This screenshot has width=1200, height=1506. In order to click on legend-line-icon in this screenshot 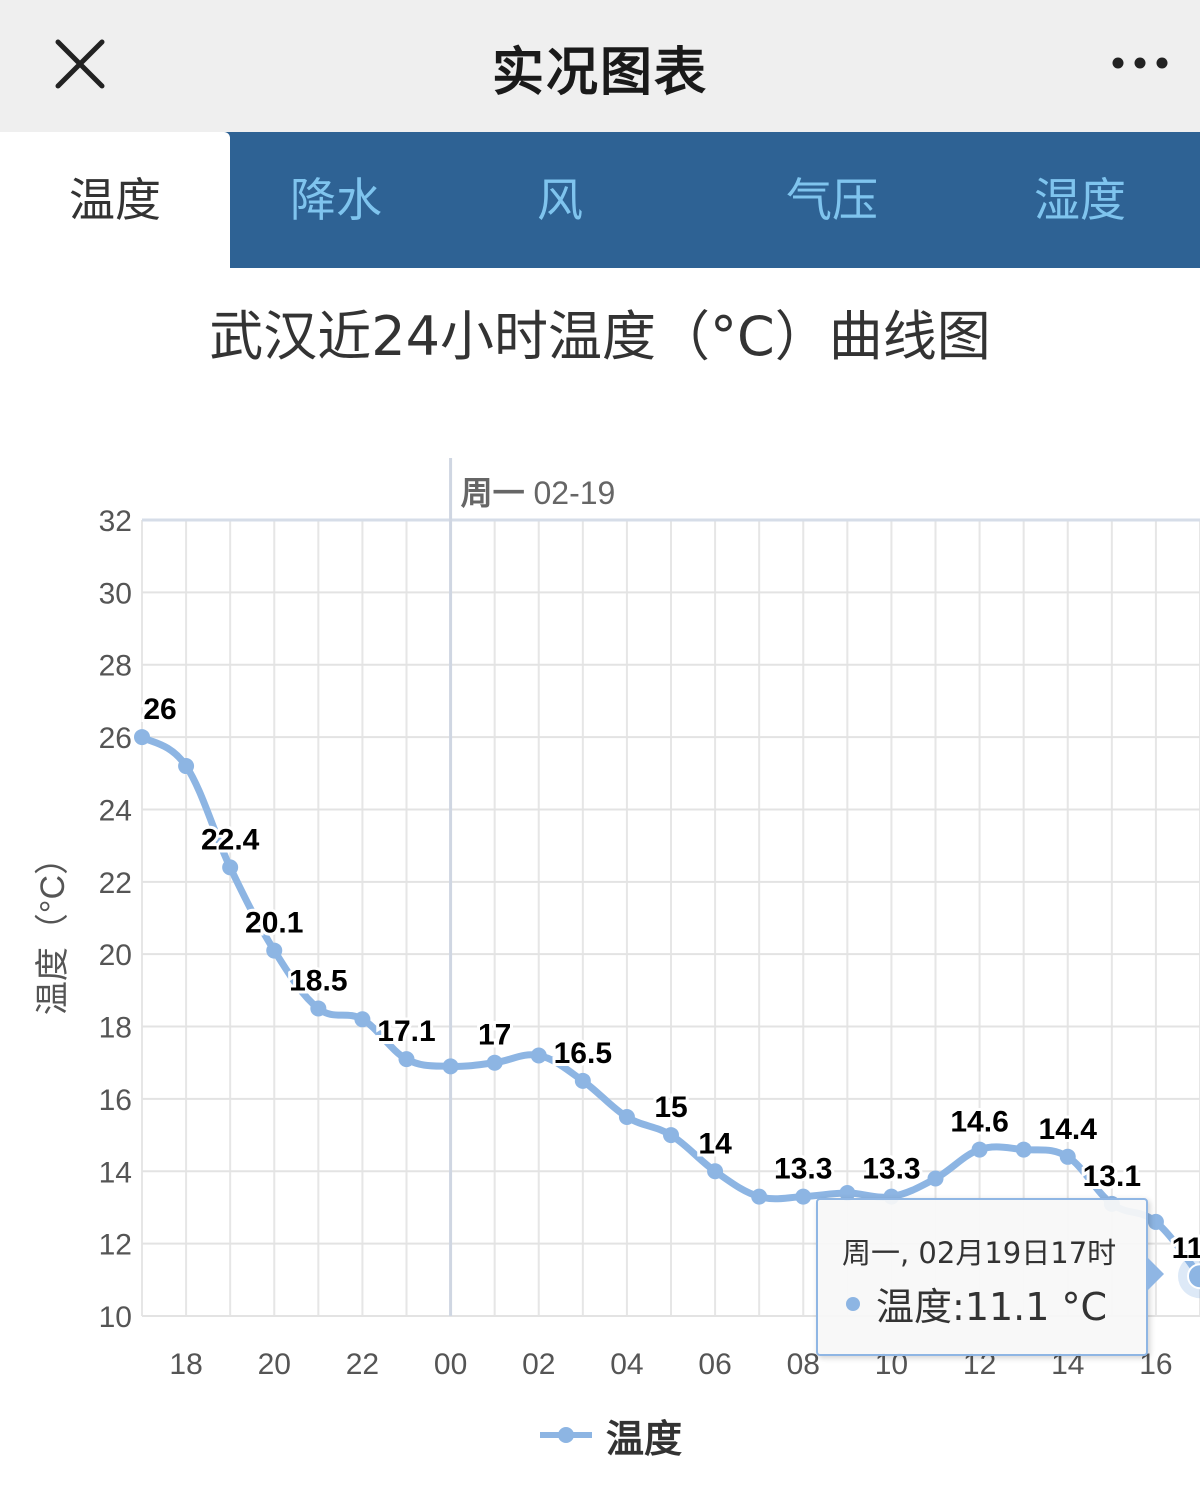, I will do `click(566, 1435)`.